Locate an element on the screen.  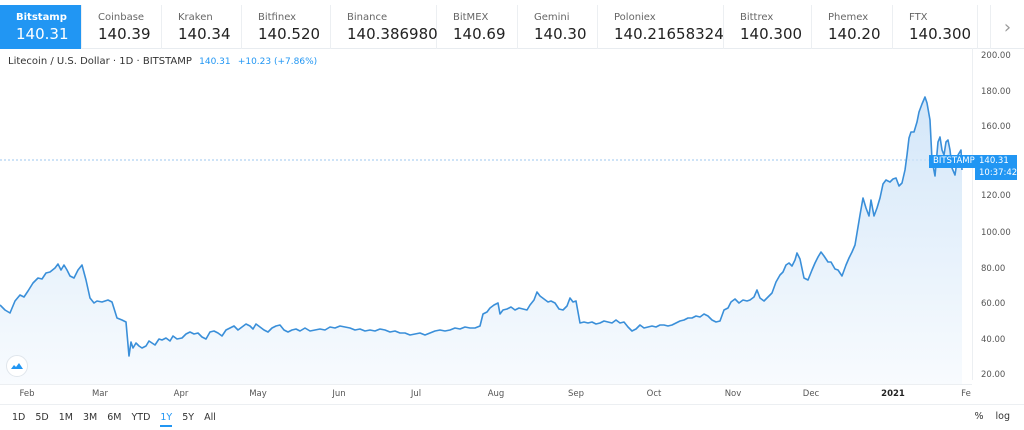
range-5d: 5D is located at coordinates (42, 417).